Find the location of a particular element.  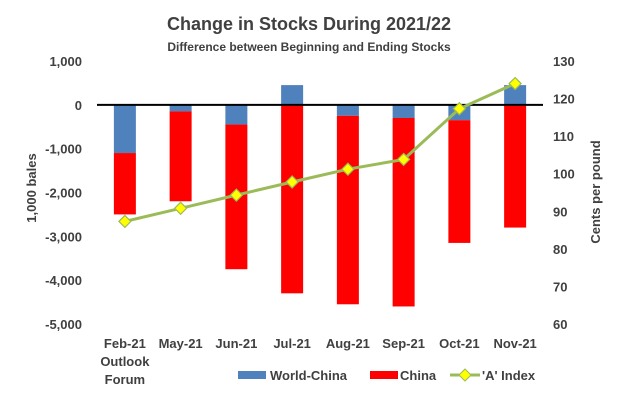

right-tick-label: 90 is located at coordinates (560, 211).